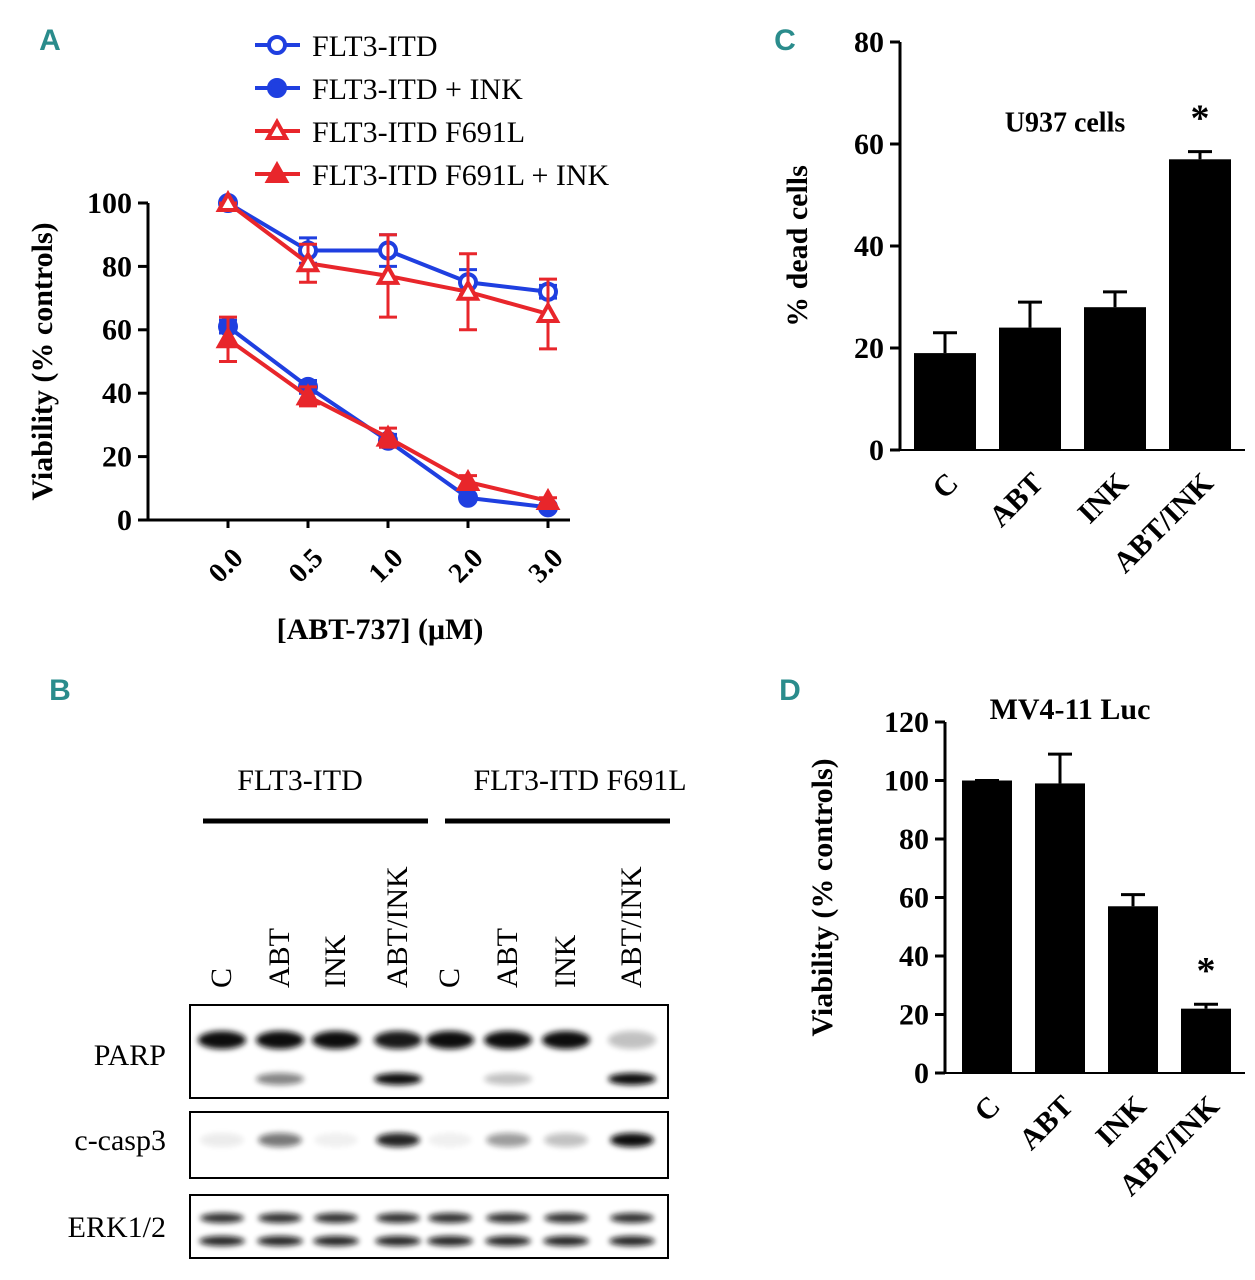 The height and width of the screenshot is (1280, 1255). I want to click on x-tick-label: 0.0, so click(226, 566).